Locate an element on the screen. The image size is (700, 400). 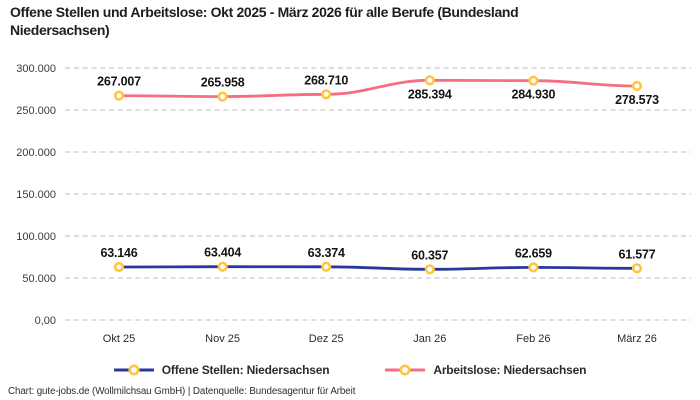
data-point-label: 61.577 is located at coordinates (636, 254).